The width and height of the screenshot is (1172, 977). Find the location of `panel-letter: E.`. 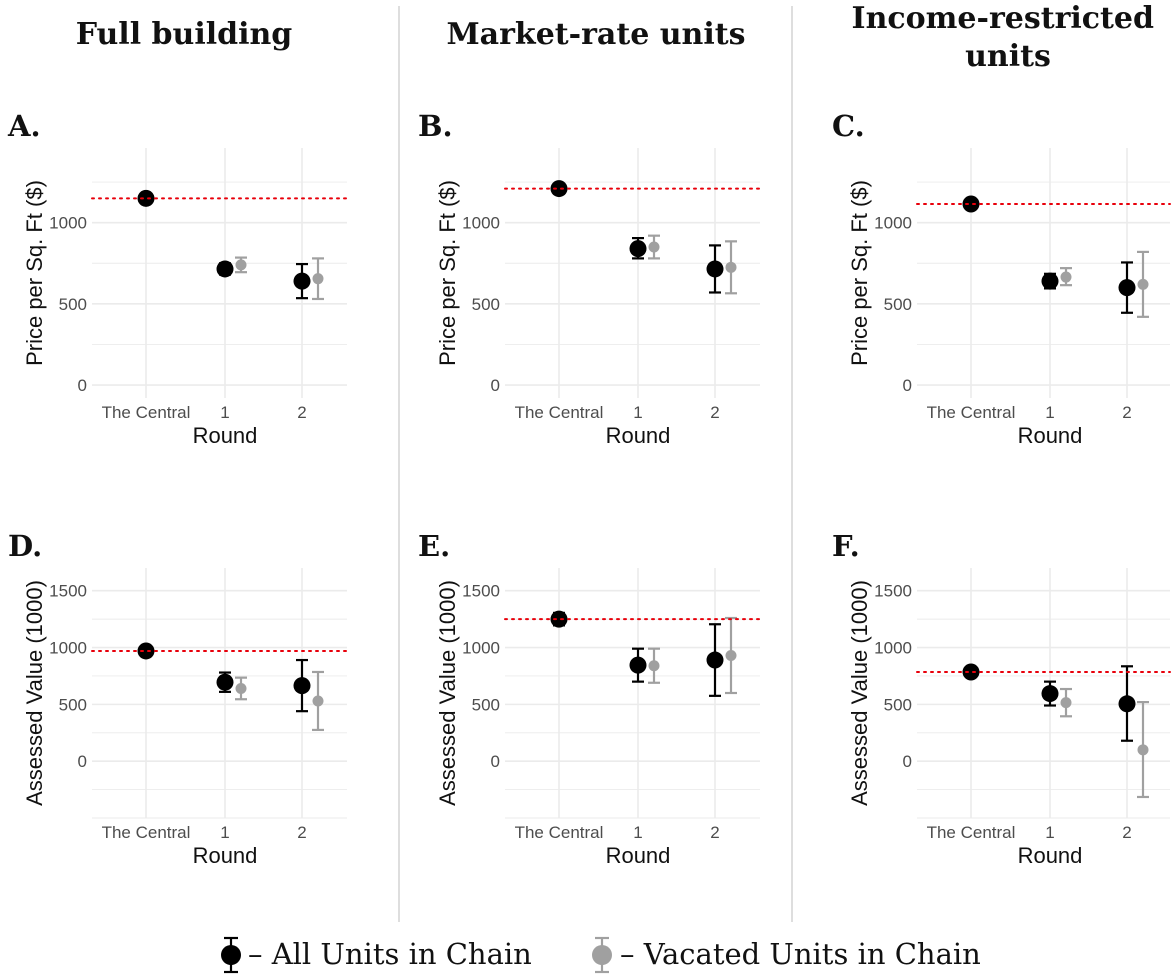

panel-letter: E. is located at coordinates (434, 546).